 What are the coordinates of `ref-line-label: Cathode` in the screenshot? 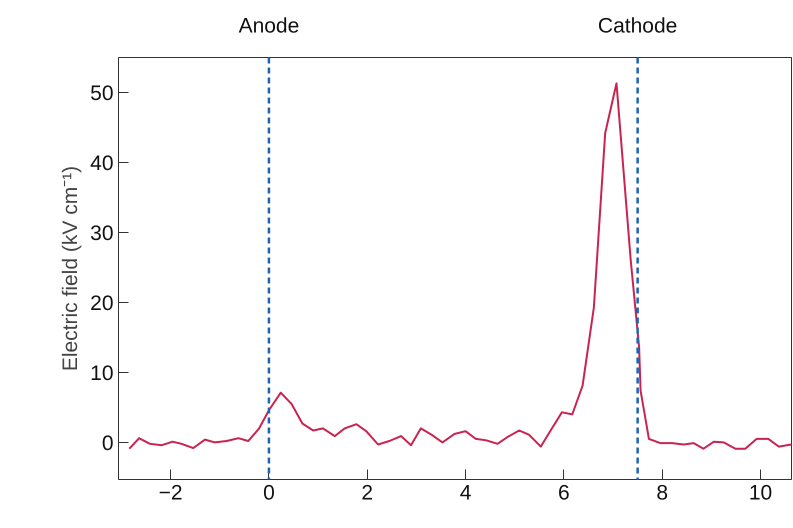 It's located at (638, 26).